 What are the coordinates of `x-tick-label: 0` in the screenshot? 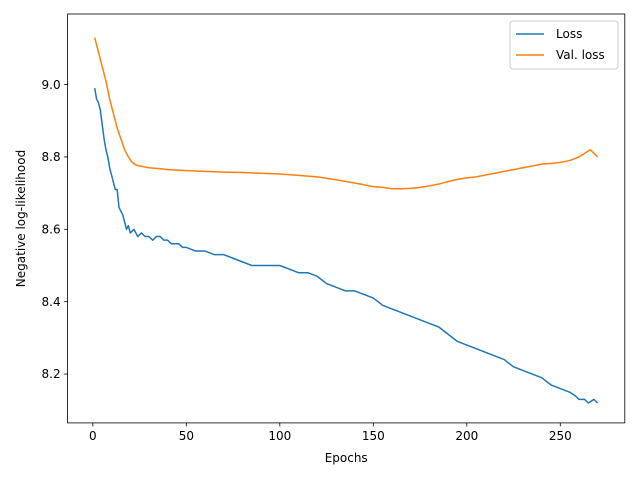 It's located at (93, 436).